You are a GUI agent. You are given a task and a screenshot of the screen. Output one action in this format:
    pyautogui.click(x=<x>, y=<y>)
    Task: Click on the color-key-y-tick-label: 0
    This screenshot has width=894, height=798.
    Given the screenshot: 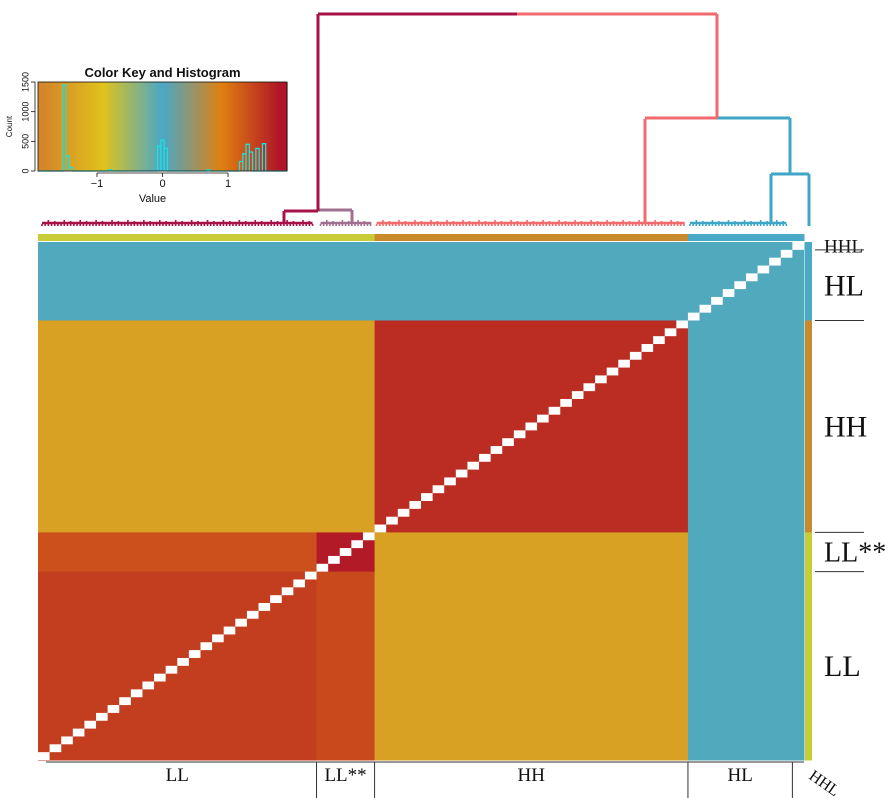 What is the action you would take?
    pyautogui.click(x=25, y=170)
    